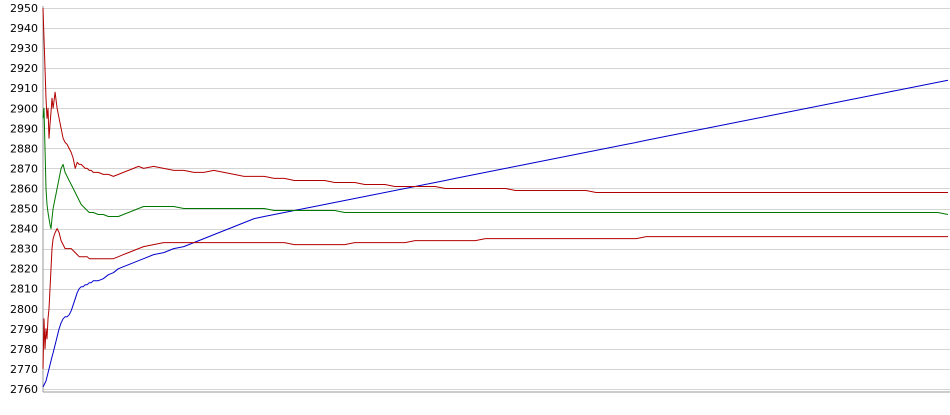 Image resolution: width=950 pixels, height=415 pixels. I want to click on y-tick-label: 2900, so click(24, 108).